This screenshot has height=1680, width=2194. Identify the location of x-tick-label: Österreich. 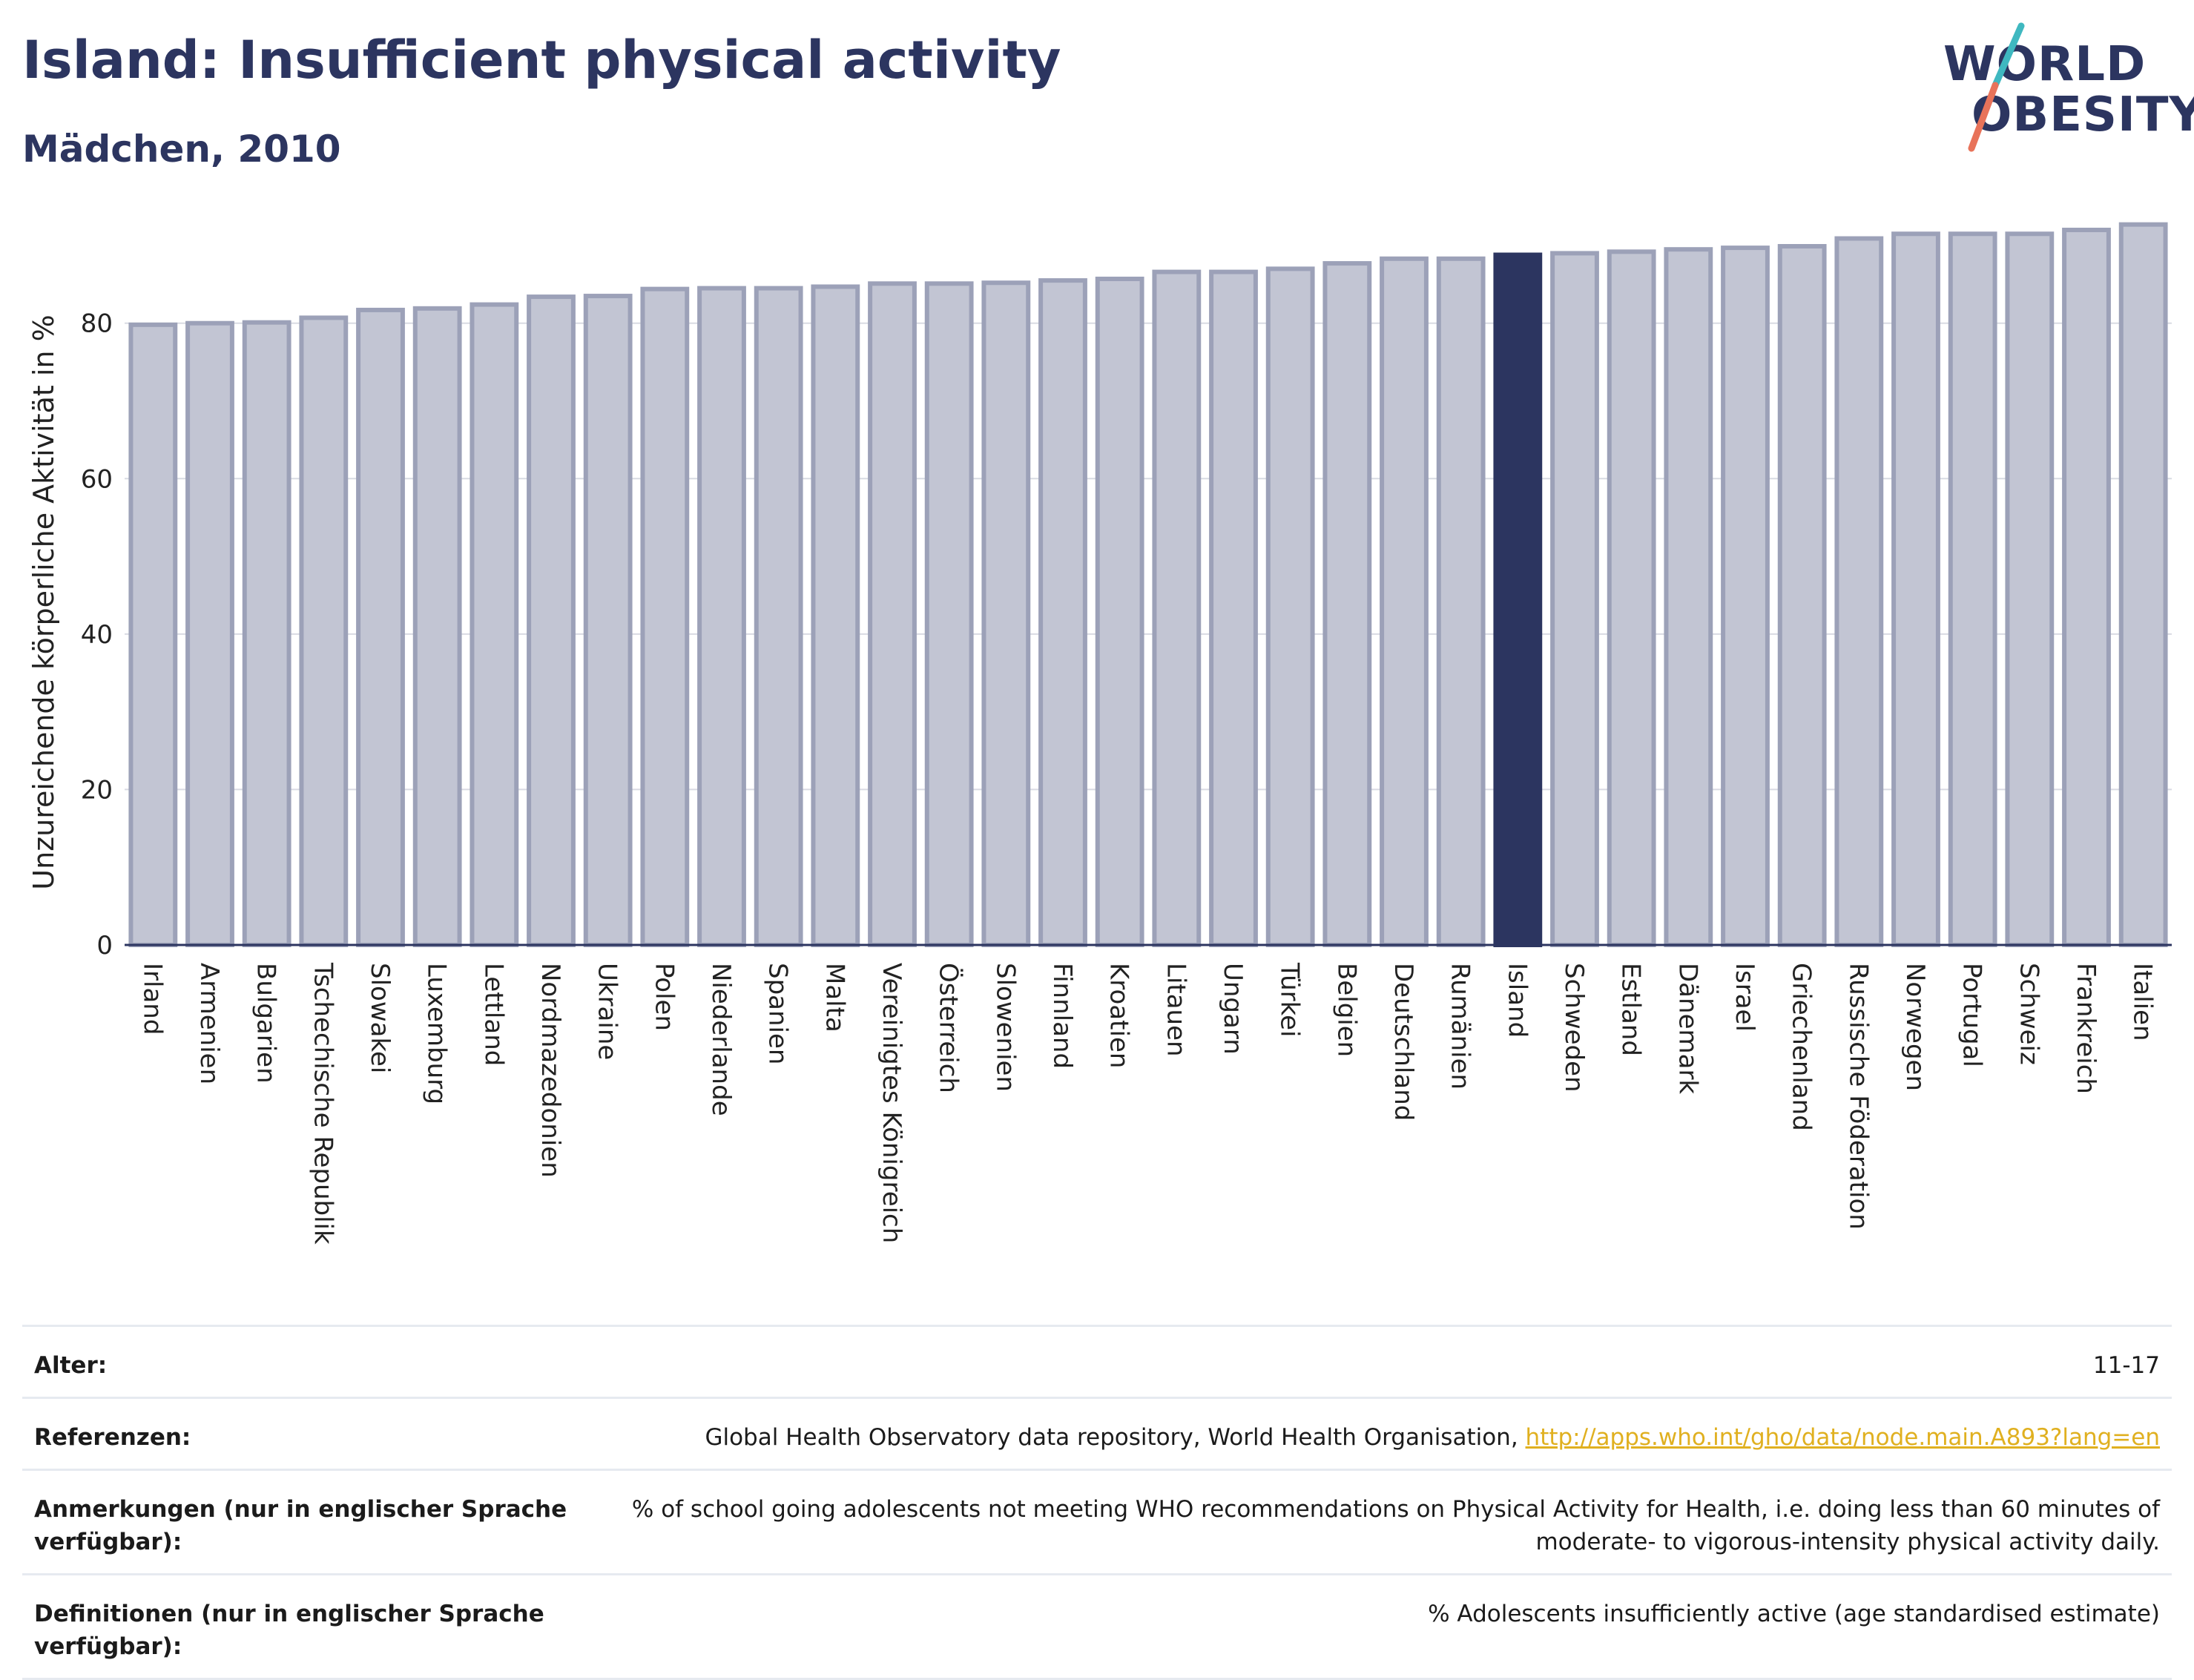
(949, 1028).